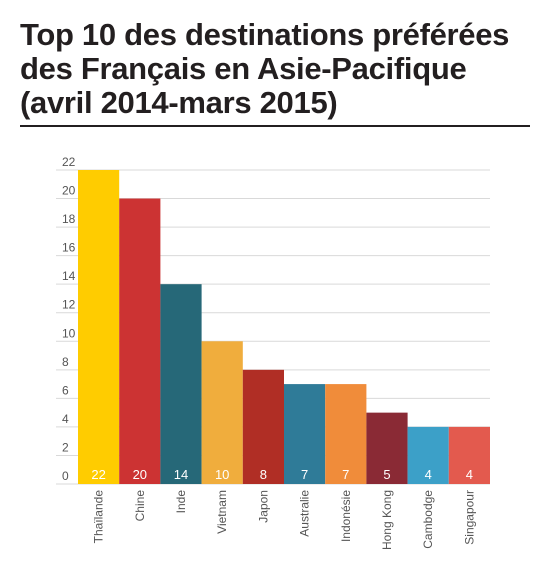  What do you see at coordinates (428, 519) in the screenshot?
I see `category-label-cambodge: Cambodge` at bounding box center [428, 519].